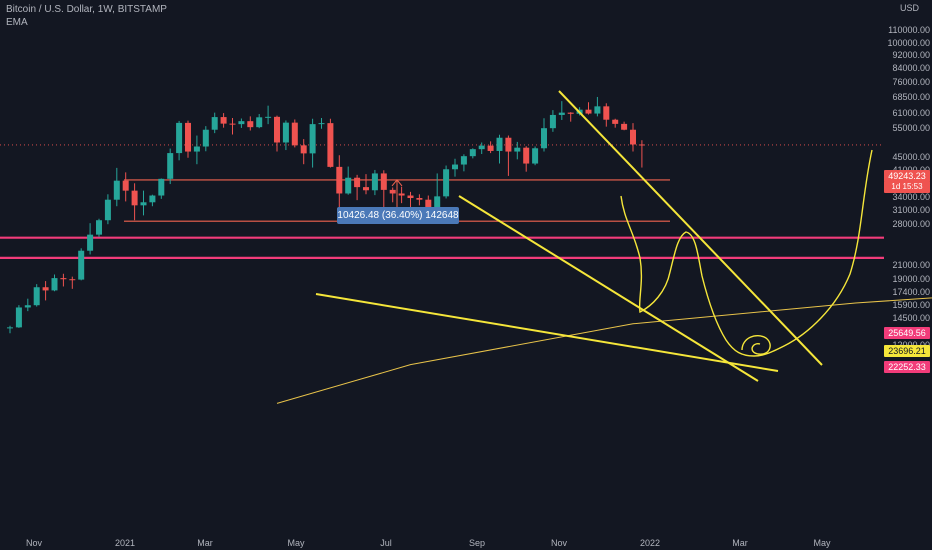 This screenshot has width=932, height=550. Describe the element at coordinates (911, 279) in the screenshot. I see `y-tick-label: 19000.00` at that location.